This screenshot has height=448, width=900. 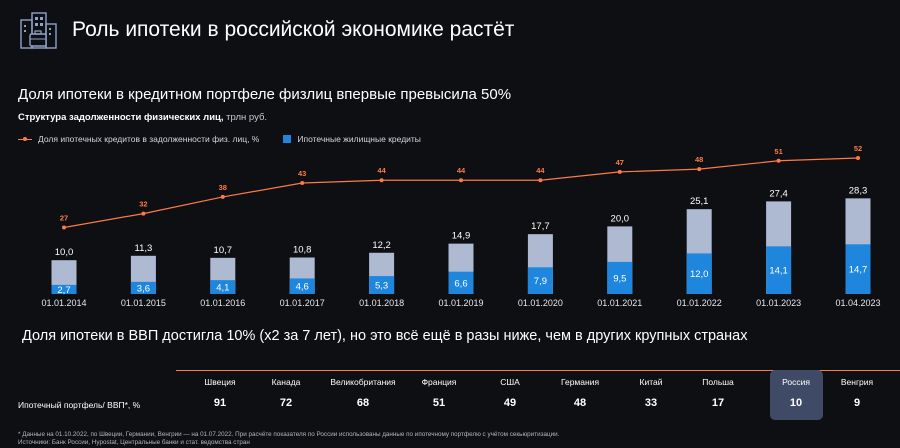 What do you see at coordinates (363, 382) in the screenshot?
I see `country-name: Великобритания` at bounding box center [363, 382].